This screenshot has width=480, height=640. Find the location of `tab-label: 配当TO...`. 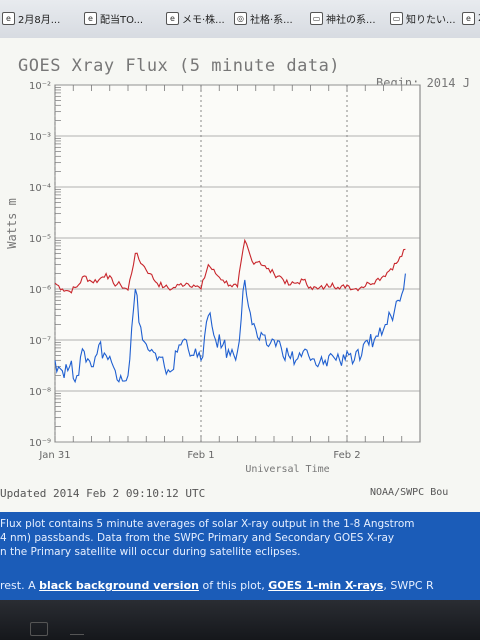

tab-label: 配当TO... is located at coordinates (122, 20).